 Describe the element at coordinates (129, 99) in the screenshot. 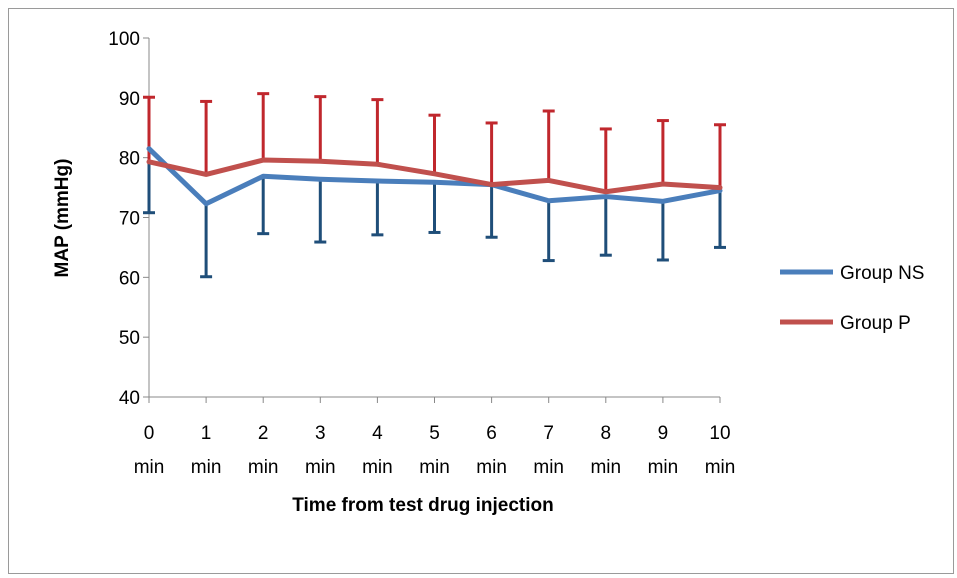

I see `y-tick-label: 90` at that location.